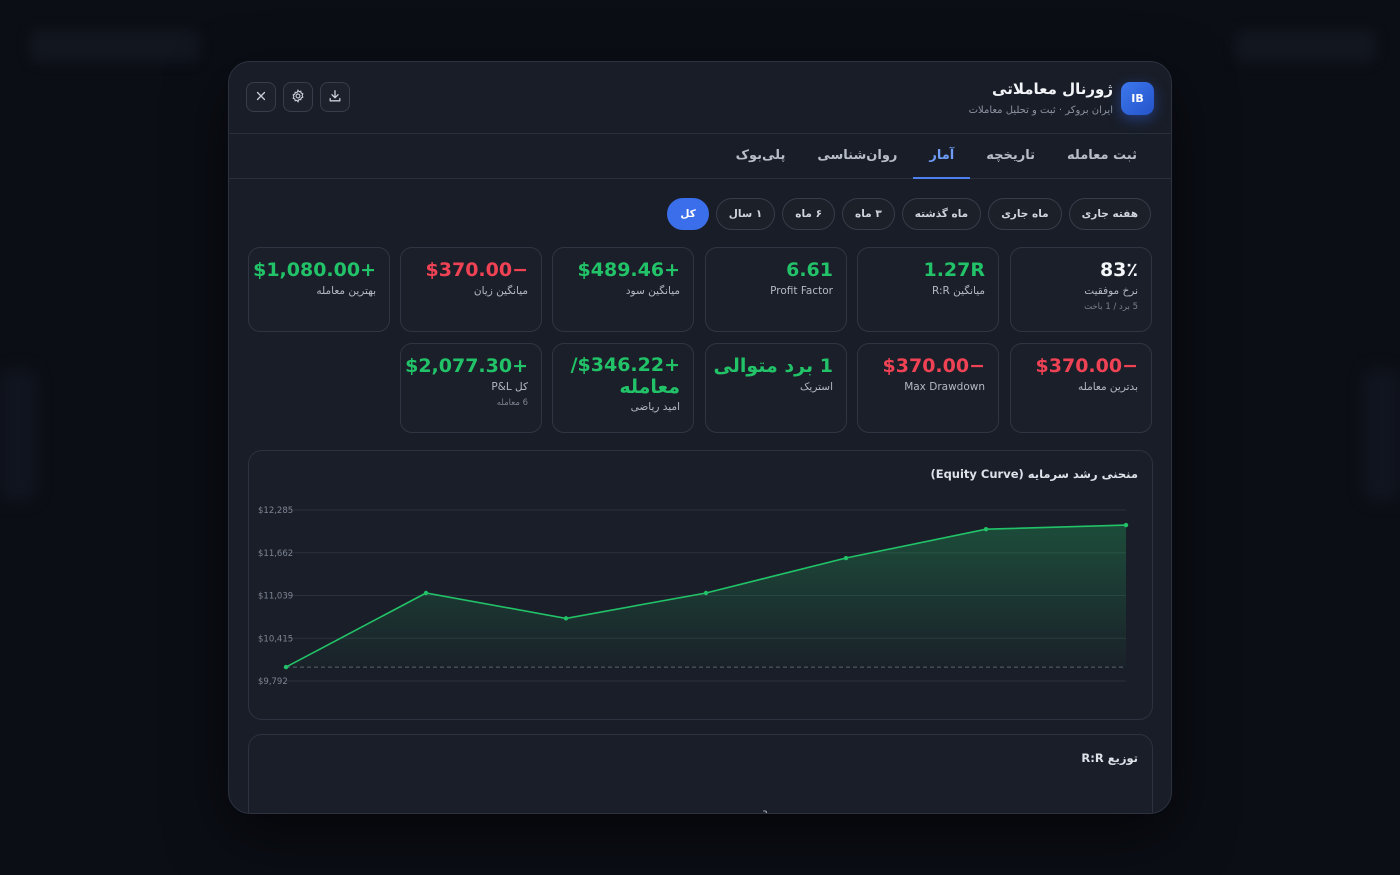  I want to click on stat-card-win-rate: 83٪ نرخ موفقیت 5 برد / 1 باخت, so click(1081, 289).